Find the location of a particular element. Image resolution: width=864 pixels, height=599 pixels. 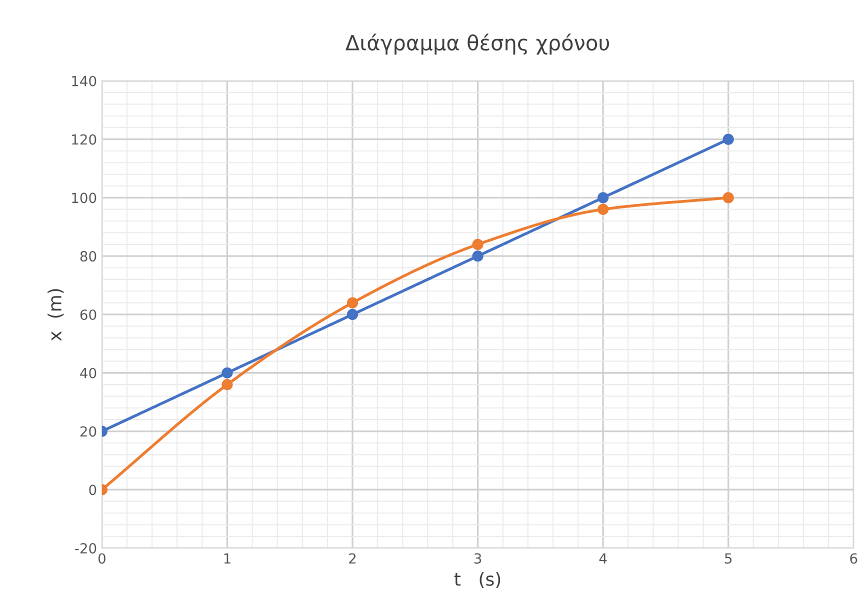

y-tick-label: 20 is located at coordinates (88, 431).